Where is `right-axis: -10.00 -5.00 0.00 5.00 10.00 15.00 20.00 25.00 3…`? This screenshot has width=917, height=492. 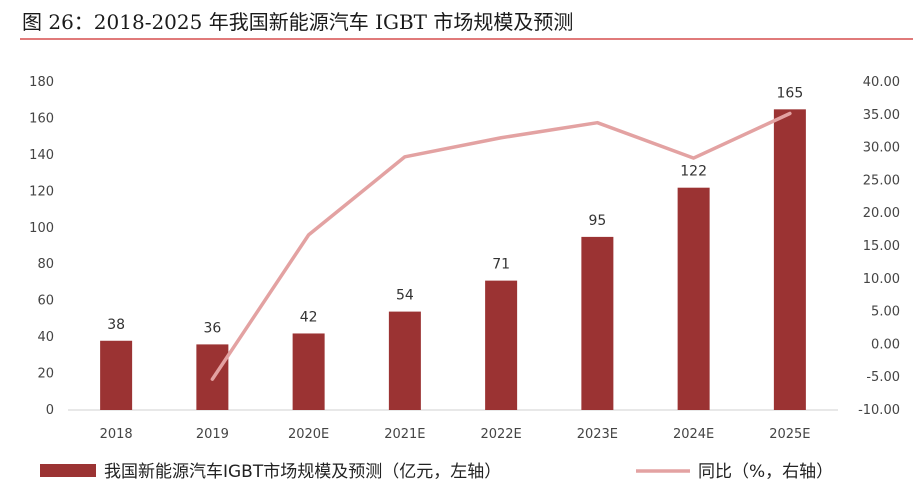 right-axis: -10.00 -5.00 0.00 5.00 10.00 15.00 20.00 25.00 3… is located at coordinates (879, 246).